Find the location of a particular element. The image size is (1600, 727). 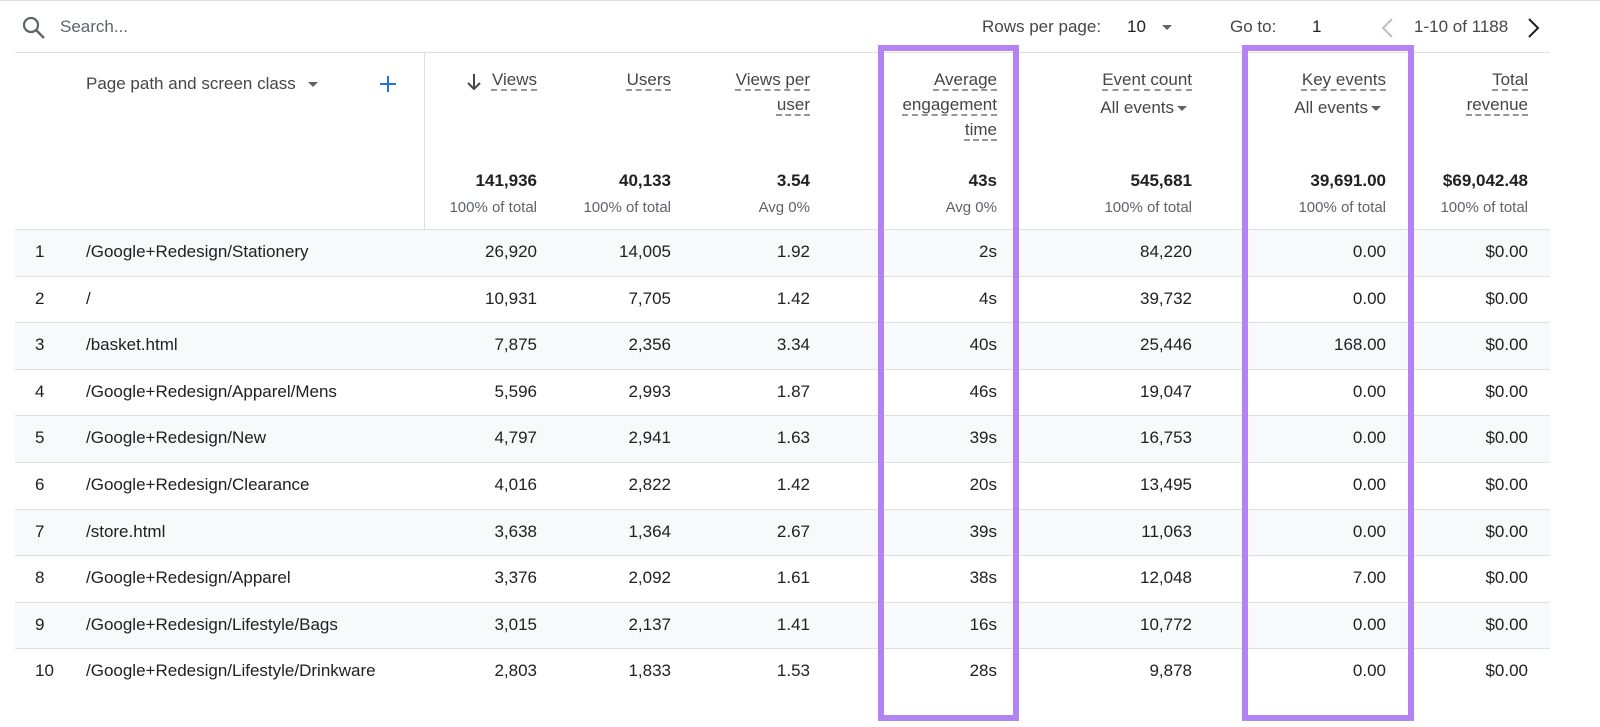

prev-page is located at coordinates (1388, 28).